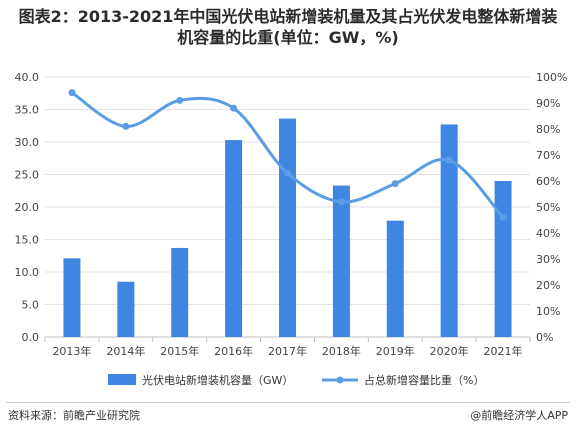 The image size is (576, 434). Describe the element at coordinates (27, 240) in the screenshot. I see `y-left-tick-label: 15.0` at that location.